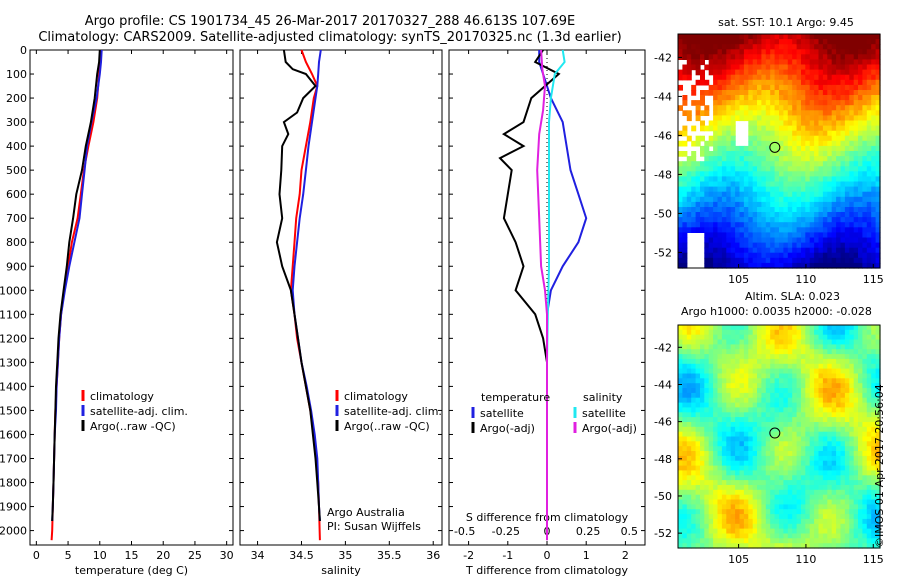  I want to click on x-tick-label: 30, so click(227, 555).